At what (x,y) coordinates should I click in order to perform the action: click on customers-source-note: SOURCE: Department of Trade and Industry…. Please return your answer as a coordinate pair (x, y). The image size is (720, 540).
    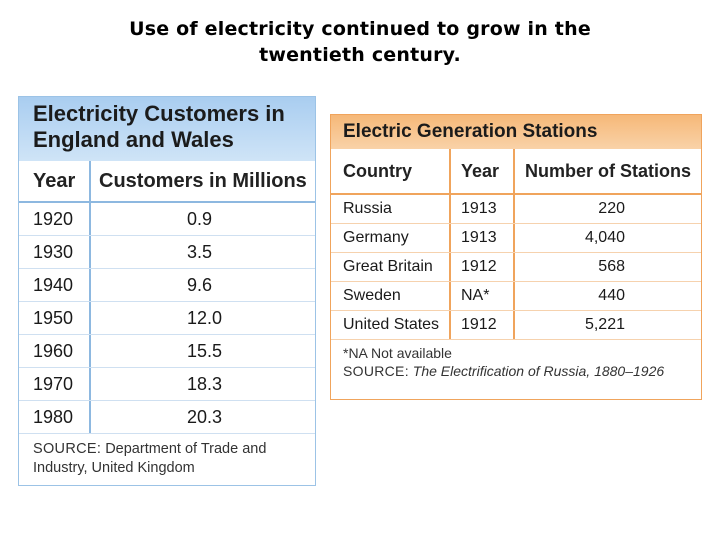
    Looking at the image, I should click on (167, 456).